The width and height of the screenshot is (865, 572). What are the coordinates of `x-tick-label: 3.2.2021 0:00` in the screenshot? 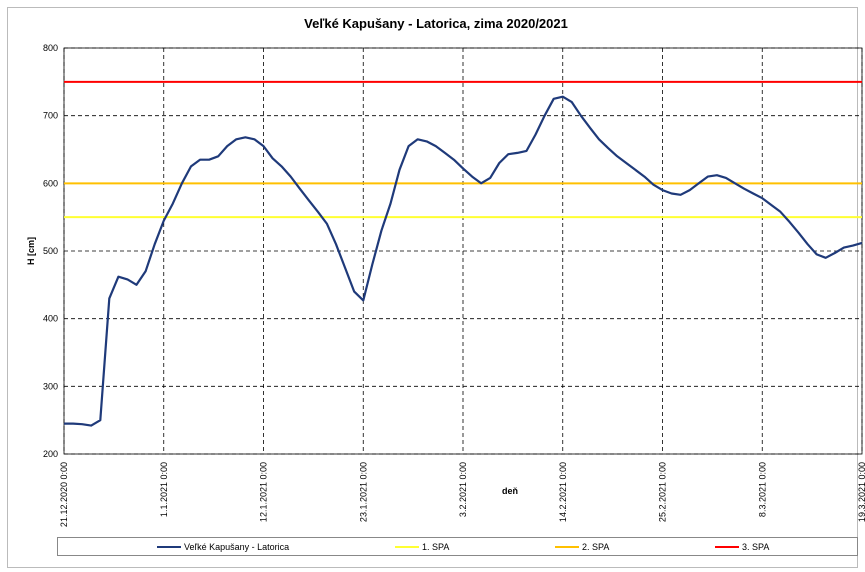 It's located at (463, 489).